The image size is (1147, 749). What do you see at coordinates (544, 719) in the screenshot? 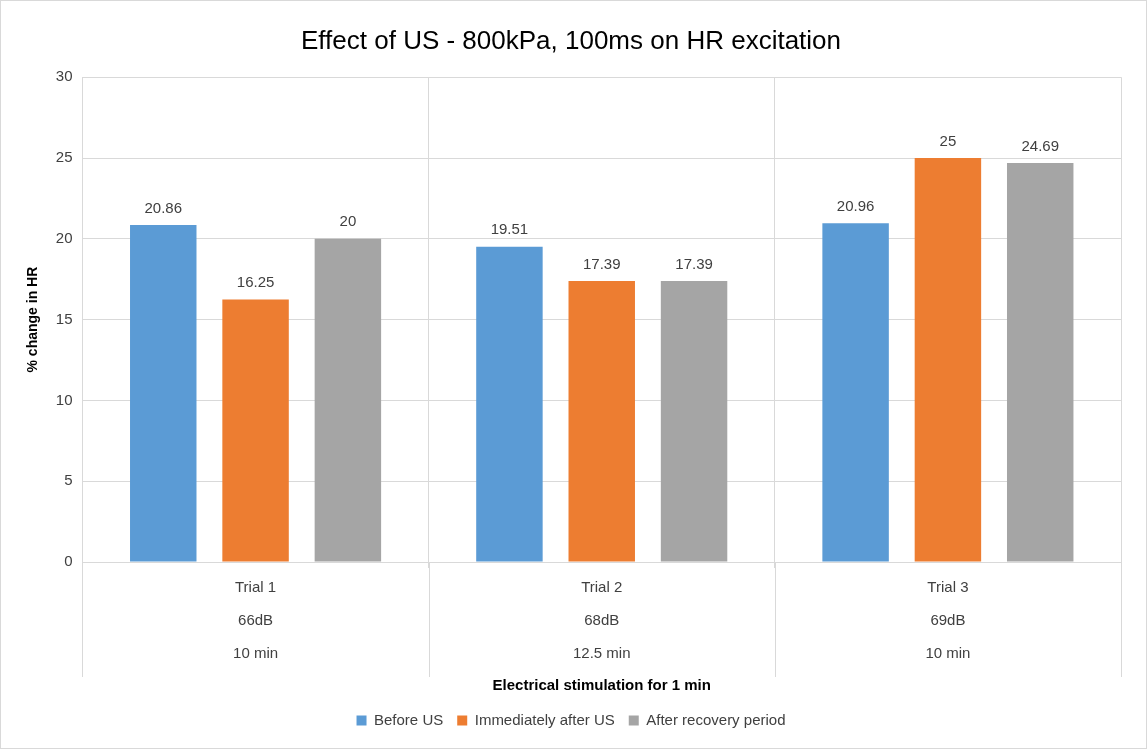
I see `legend-label: Immediately after US` at bounding box center [544, 719].